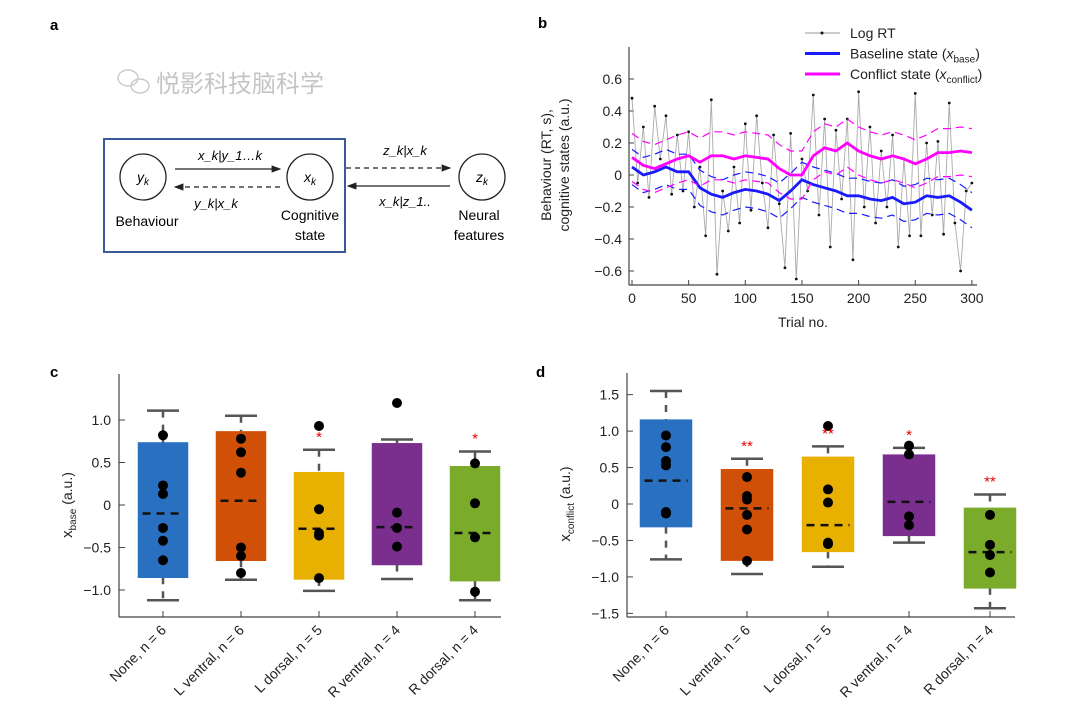 The width and height of the screenshot is (1080, 727). I want to click on y-tick-label: 1.5, so click(610, 395).